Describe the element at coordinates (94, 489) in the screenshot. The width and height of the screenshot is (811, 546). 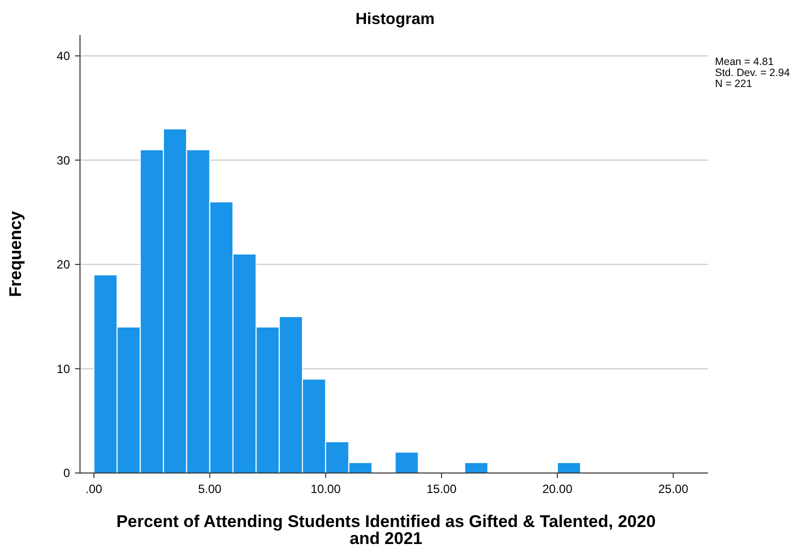
I see `x-tick-label: .00` at that location.